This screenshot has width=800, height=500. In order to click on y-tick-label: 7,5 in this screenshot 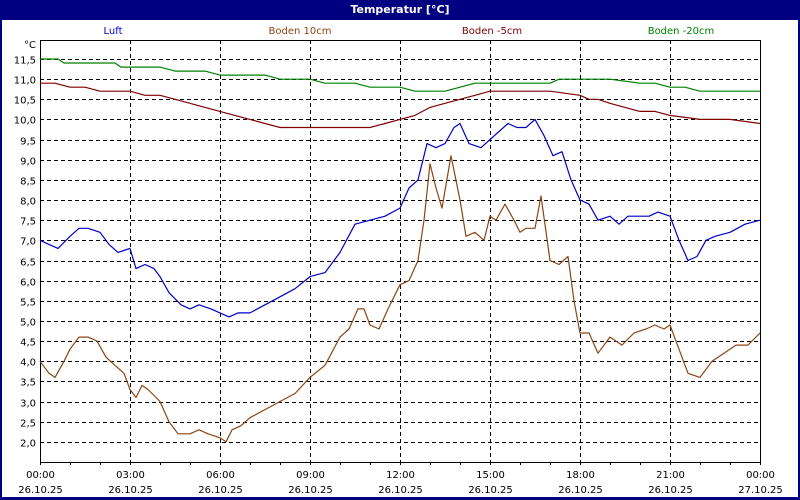, I will do `click(28, 222)`.